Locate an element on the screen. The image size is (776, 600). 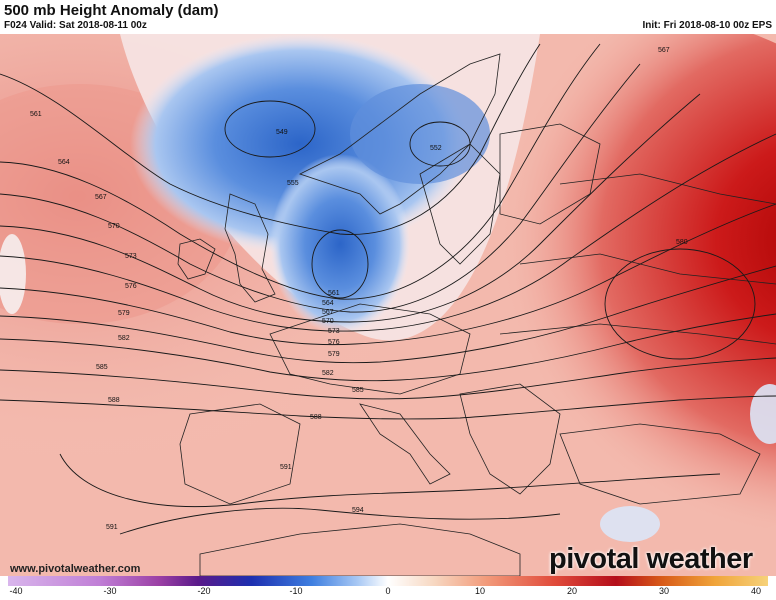
valid-time: F024 Valid: Sat 2018-08-11 00z is located at coordinates (75, 25).